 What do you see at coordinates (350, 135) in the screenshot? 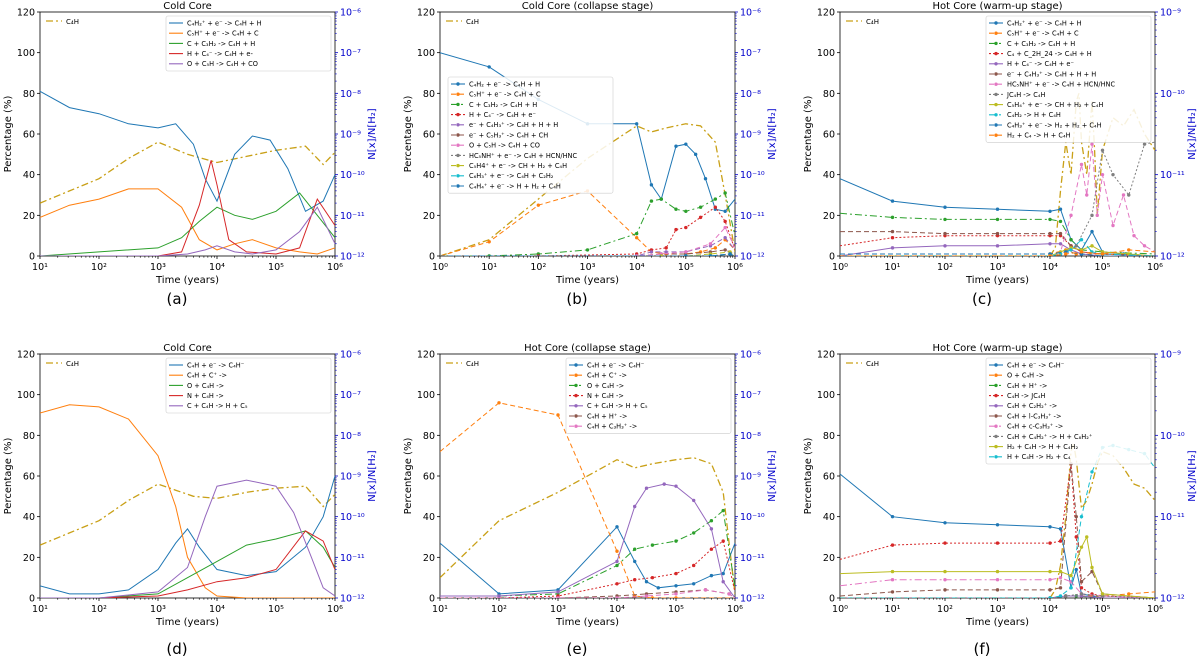
I see `y2-tick-label: 10⁻⁹` at bounding box center [350, 135].